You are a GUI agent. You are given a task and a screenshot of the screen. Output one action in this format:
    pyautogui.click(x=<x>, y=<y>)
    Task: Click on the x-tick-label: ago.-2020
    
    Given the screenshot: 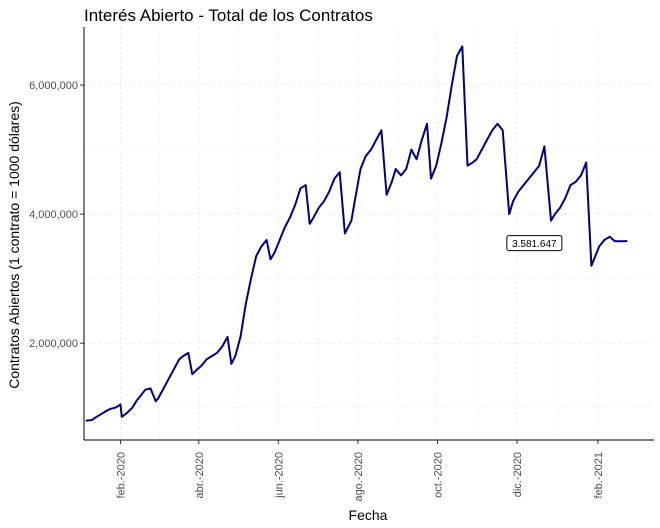 What is the action you would take?
    pyautogui.click(x=359, y=477)
    